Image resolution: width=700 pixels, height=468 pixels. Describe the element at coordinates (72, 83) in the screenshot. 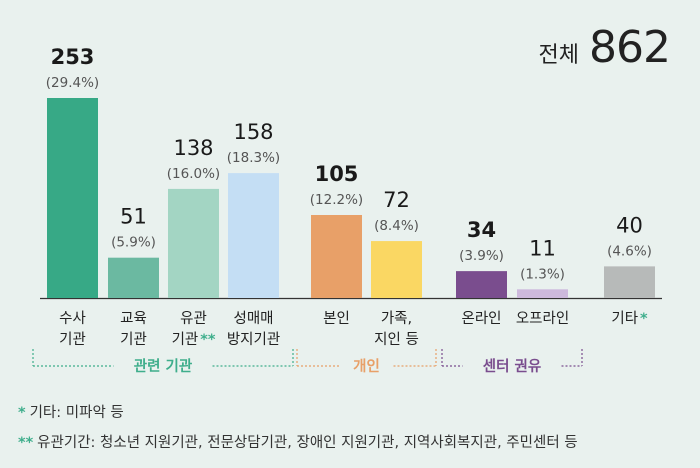

I see `percent-label-0: (29.4%)` at that location.